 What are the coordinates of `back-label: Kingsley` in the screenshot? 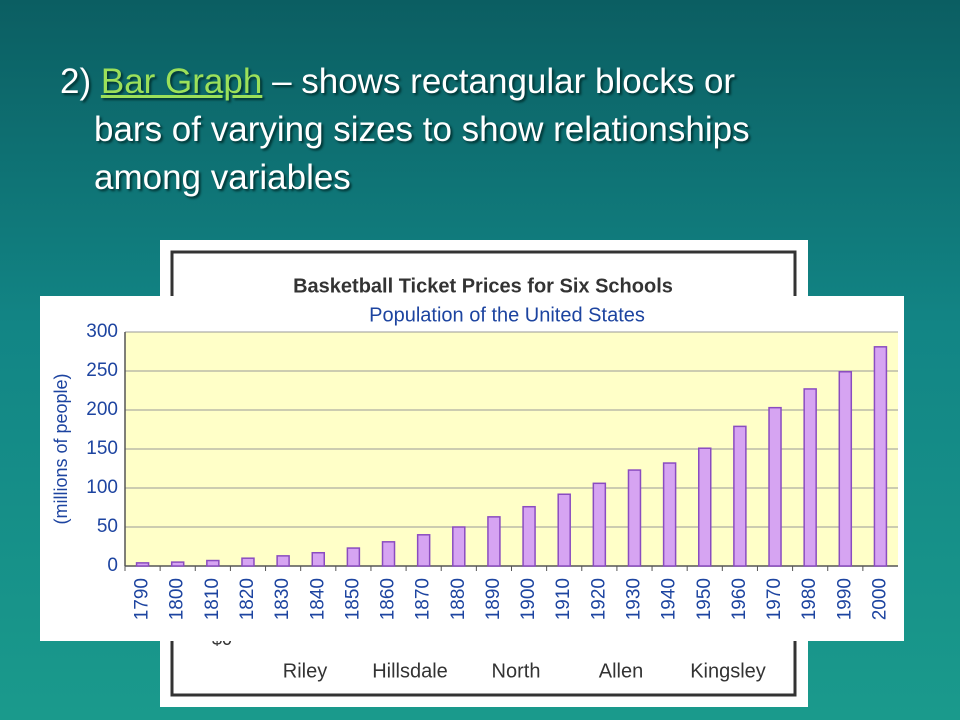 It's located at (728, 671).